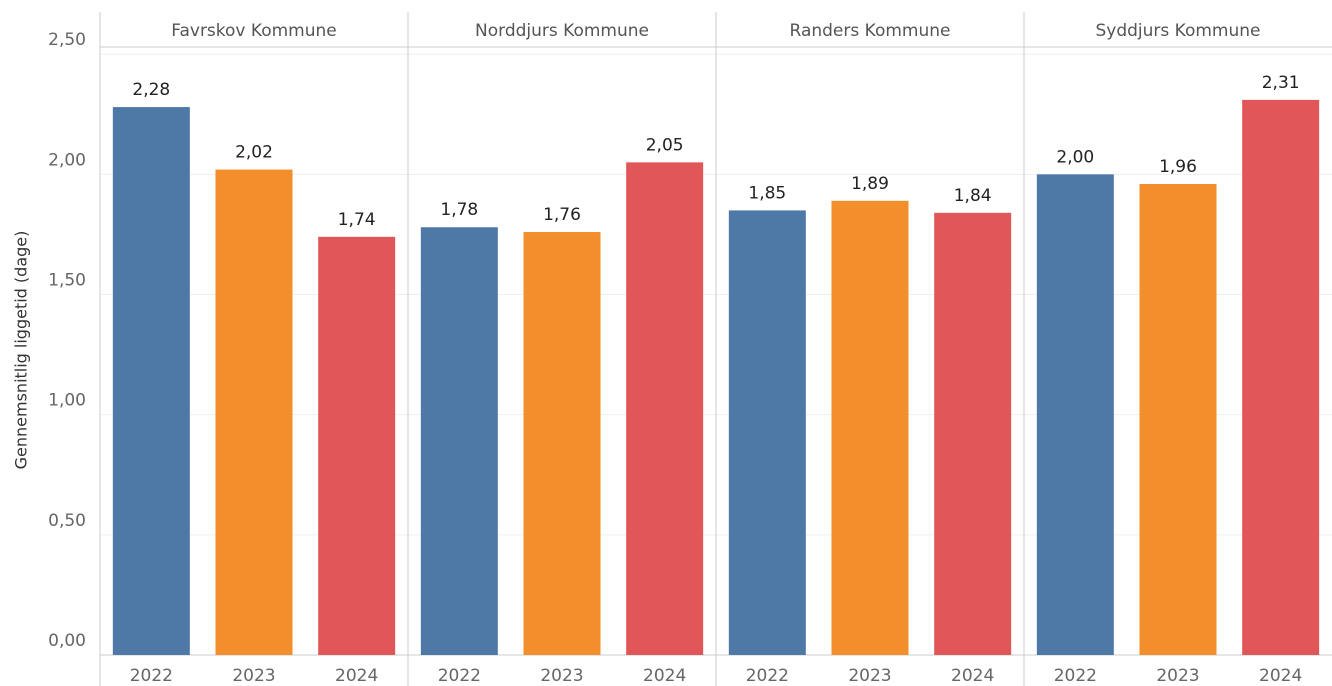  I want to click on value-label: 2,28, so click(151, 90).